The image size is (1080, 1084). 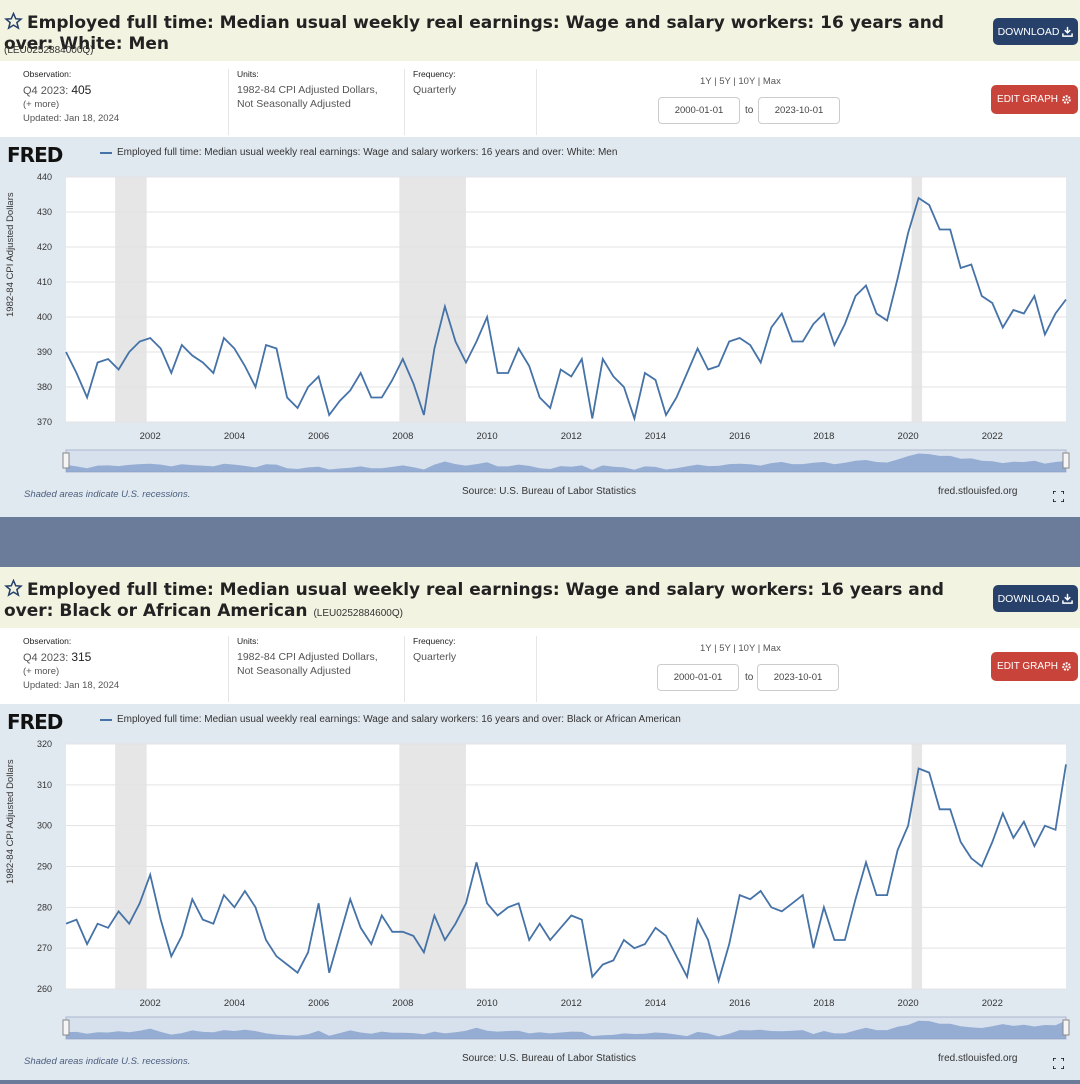 I want to click on y-tick-label: 420, so click(x=44, y=247).